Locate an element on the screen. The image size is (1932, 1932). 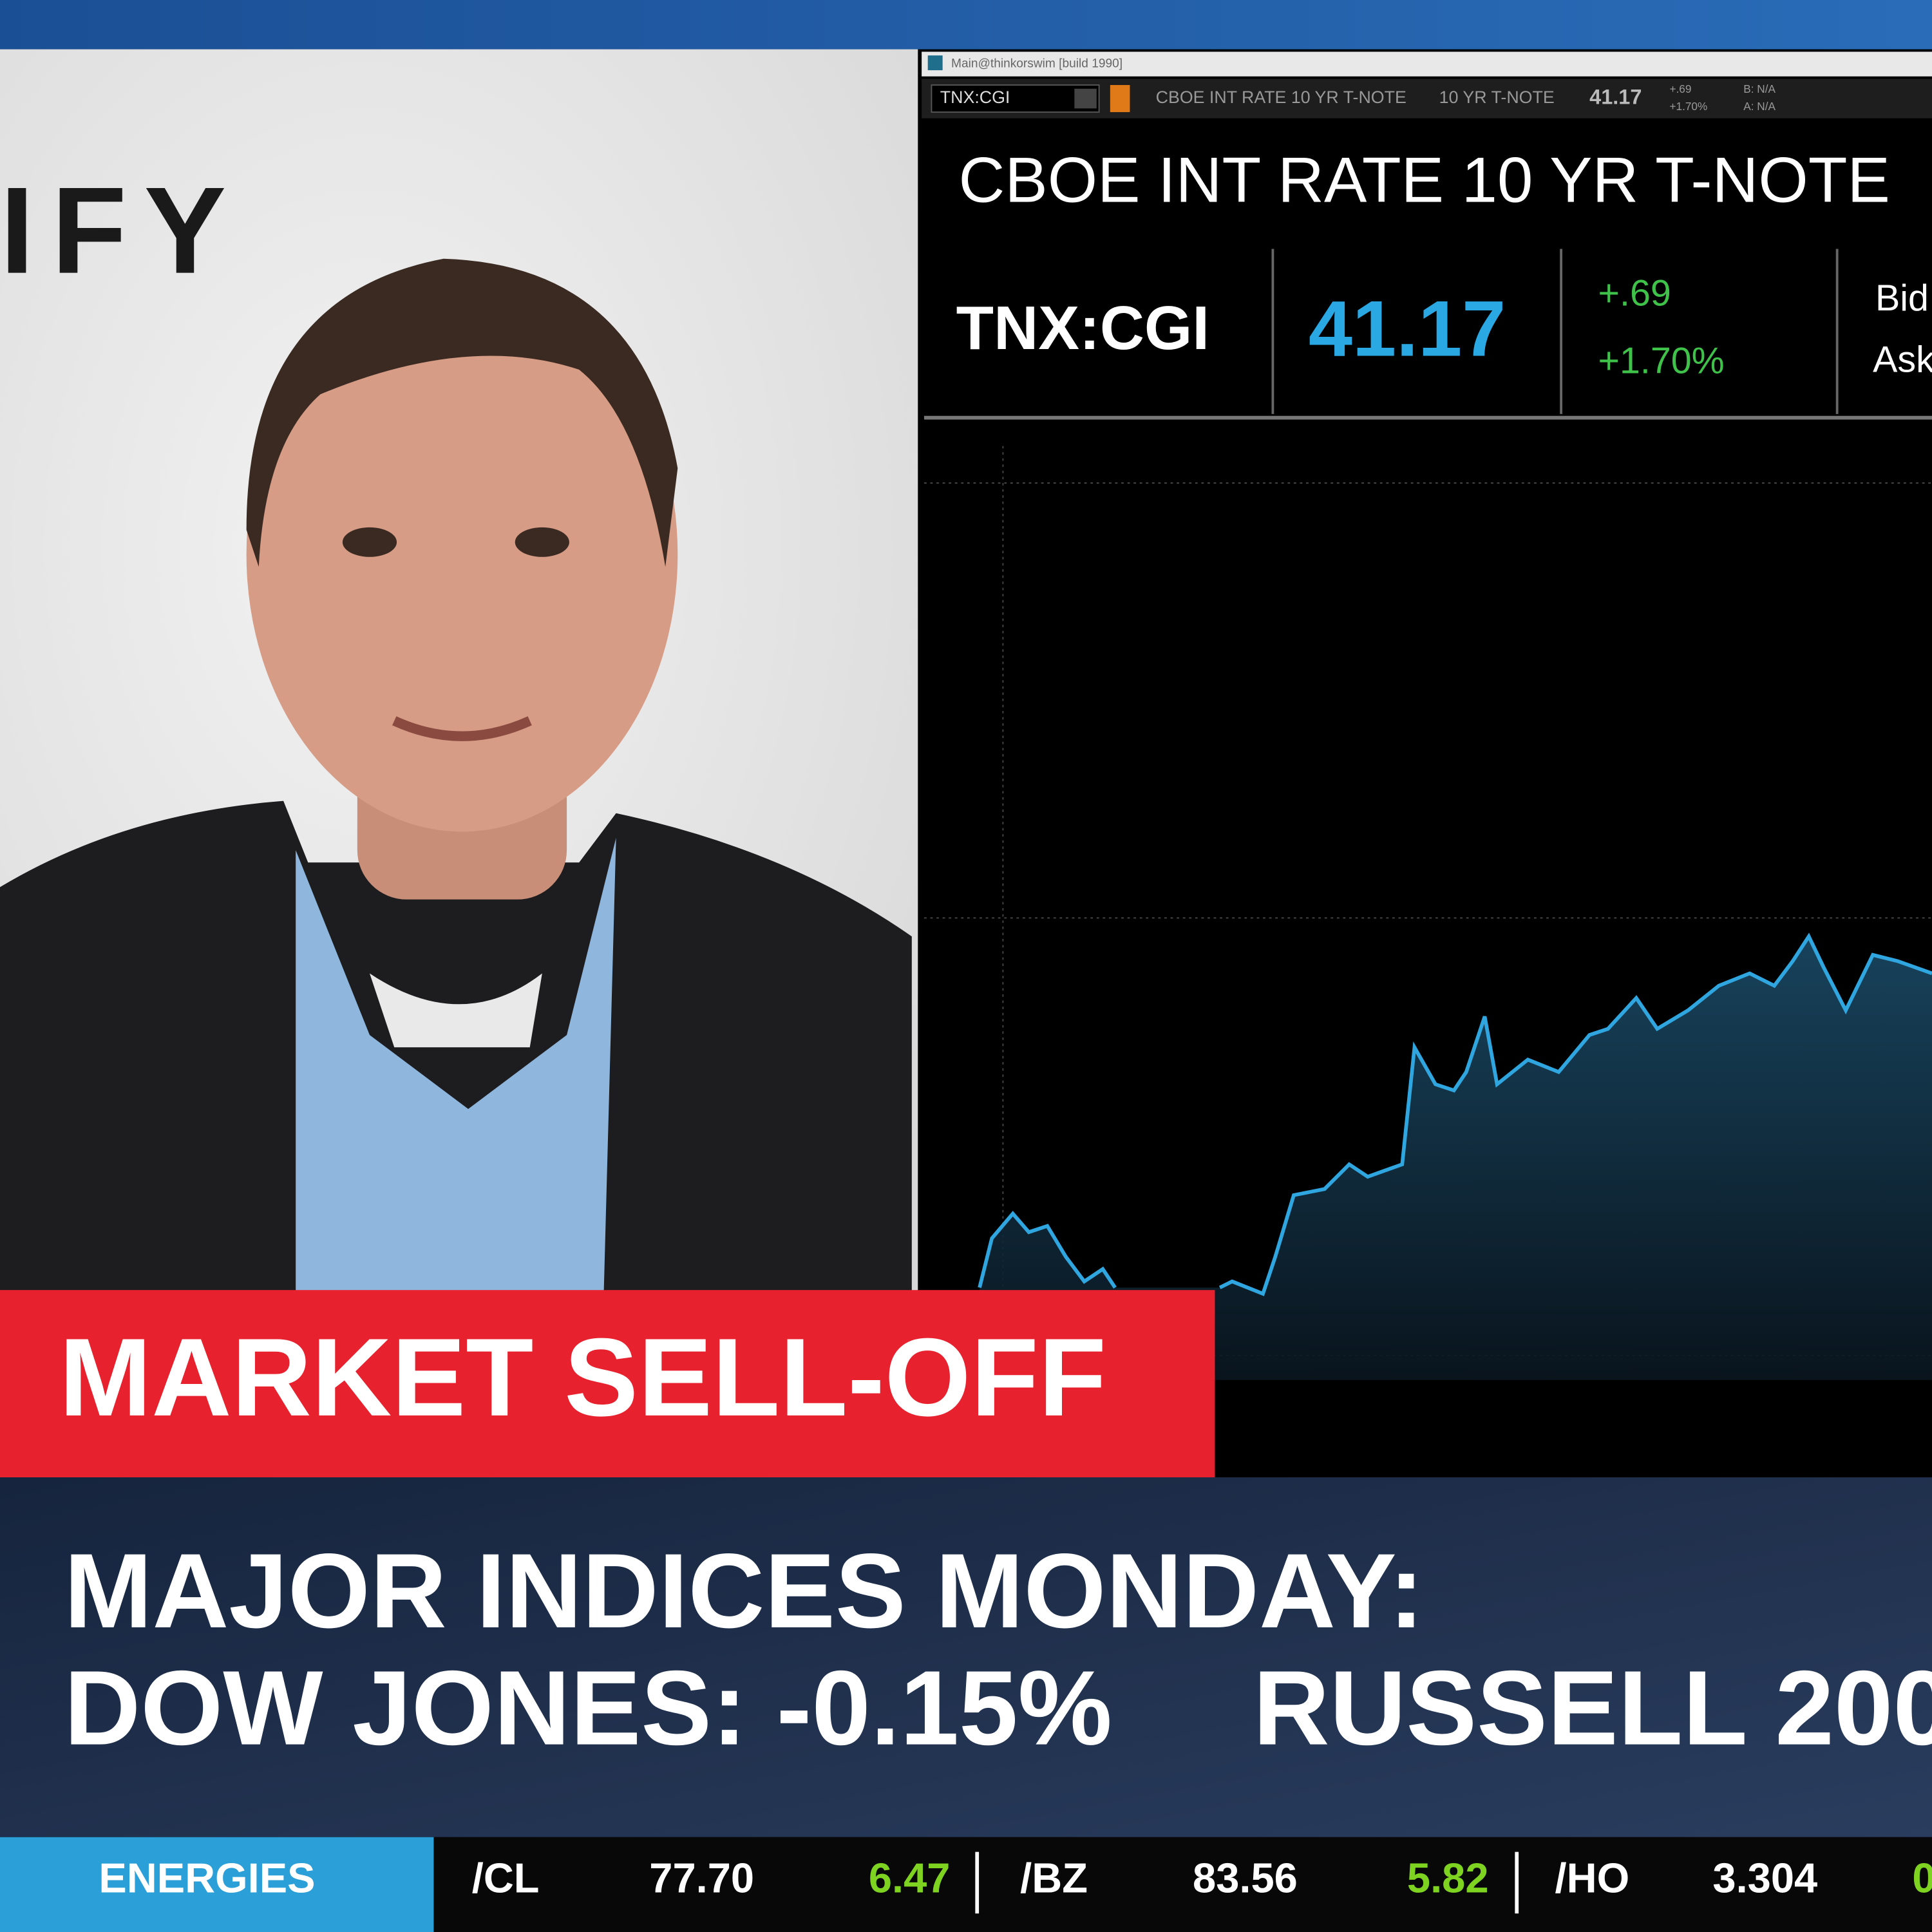
bid-label: Bid is located at coordinates (1902, 298).